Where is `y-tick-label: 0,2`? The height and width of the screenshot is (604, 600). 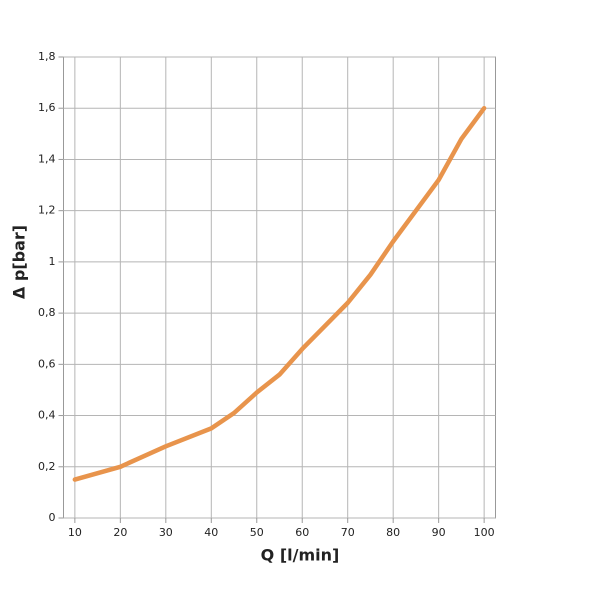
y-tick-label: 0,2 is located at coordinates (47, 466).